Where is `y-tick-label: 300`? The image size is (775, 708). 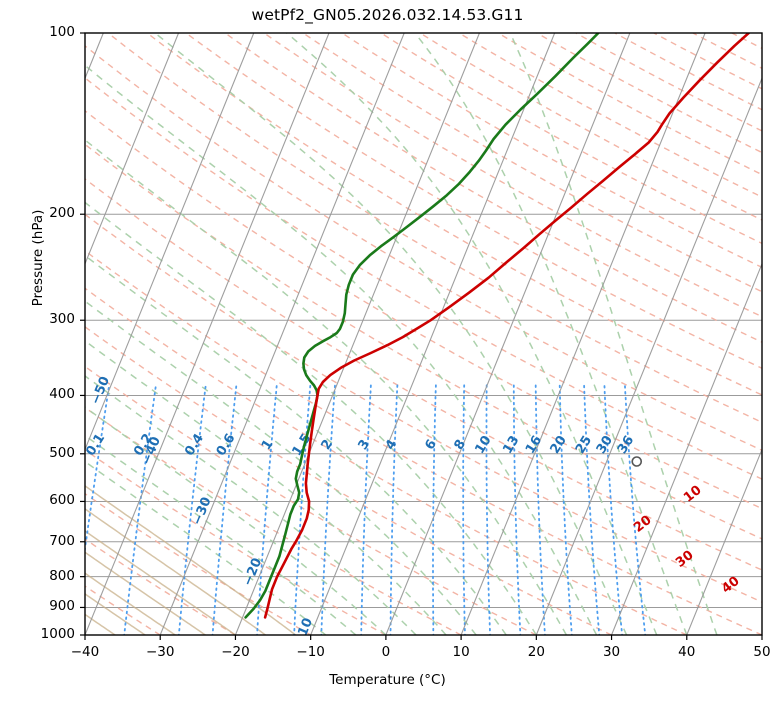 y-tick-label: 300 is located at coordinates (62, 319).